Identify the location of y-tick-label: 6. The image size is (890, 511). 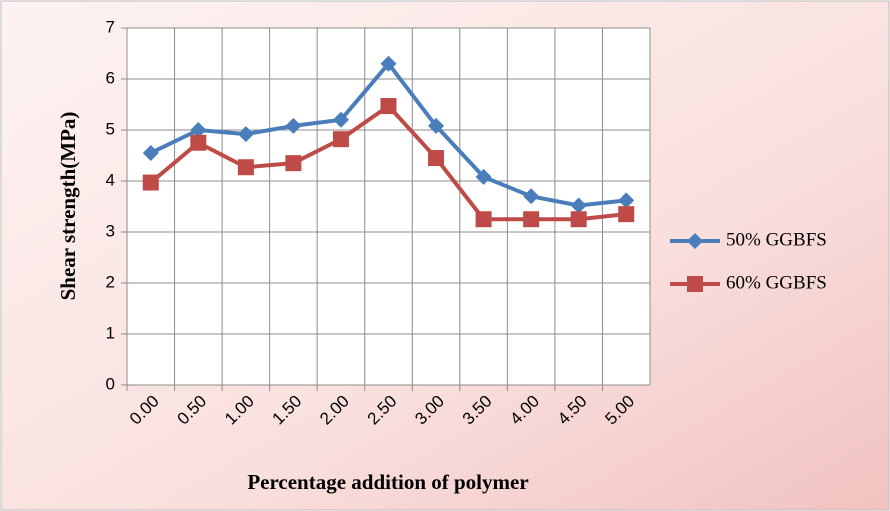
(110, 77).